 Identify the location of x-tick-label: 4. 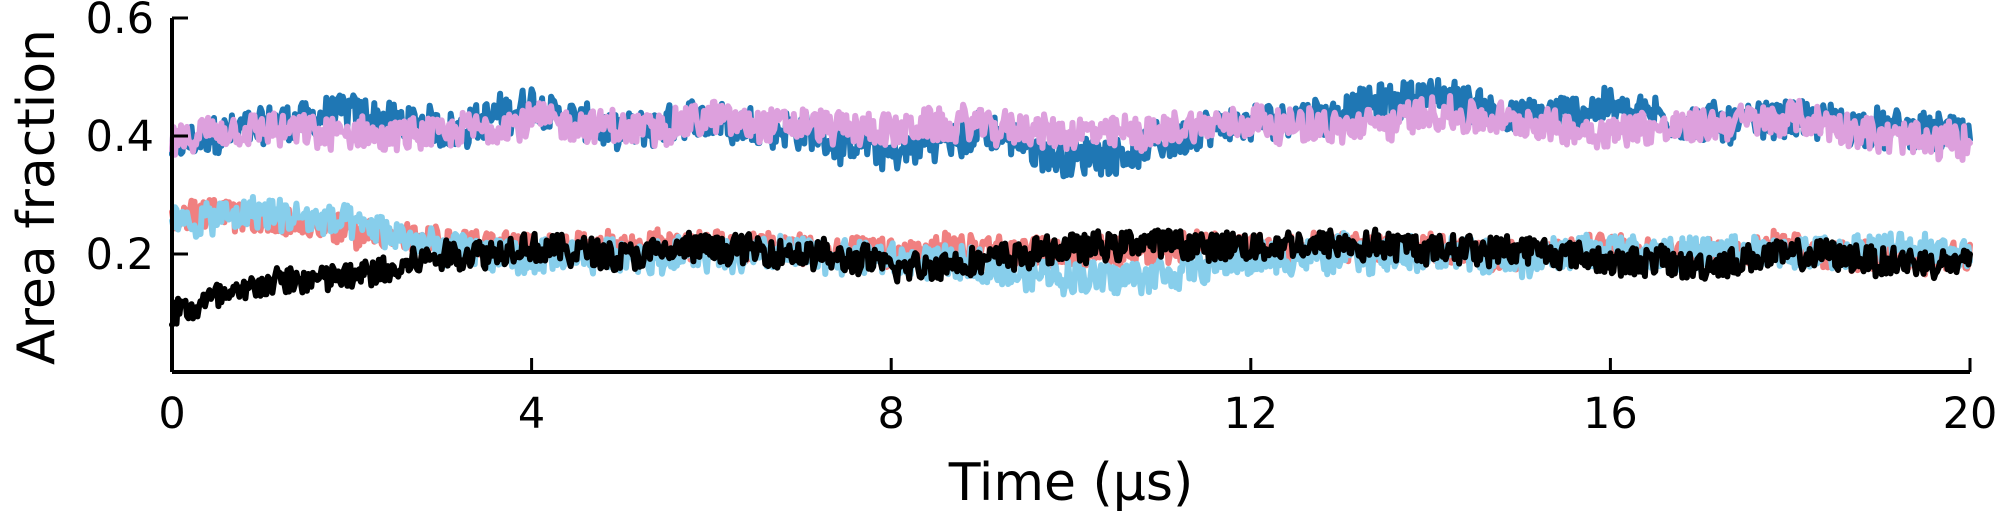
(531, 414).